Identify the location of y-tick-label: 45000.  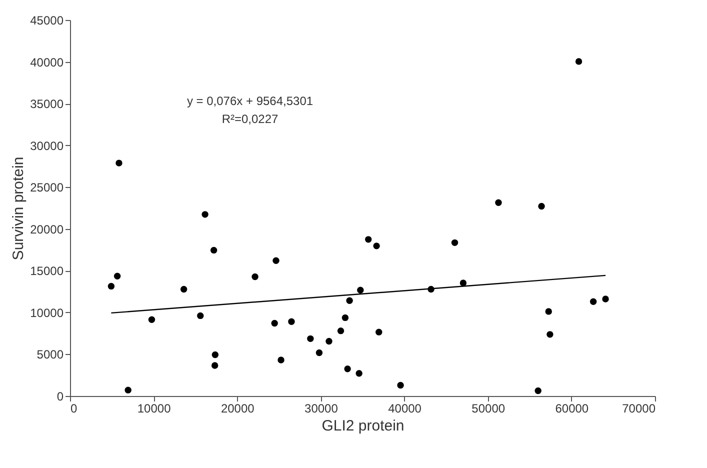
(47, 21).